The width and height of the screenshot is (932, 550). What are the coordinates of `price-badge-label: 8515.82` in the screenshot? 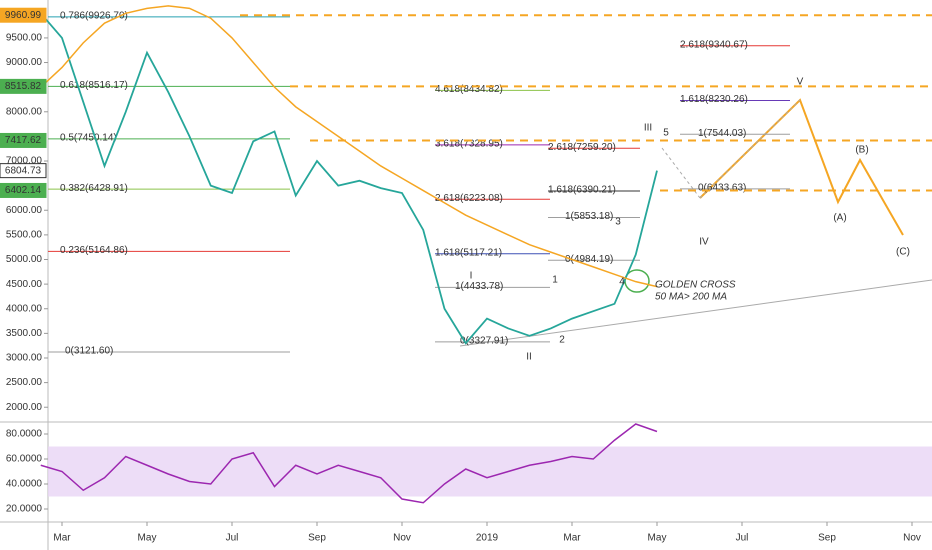 It's located at (23, 86).